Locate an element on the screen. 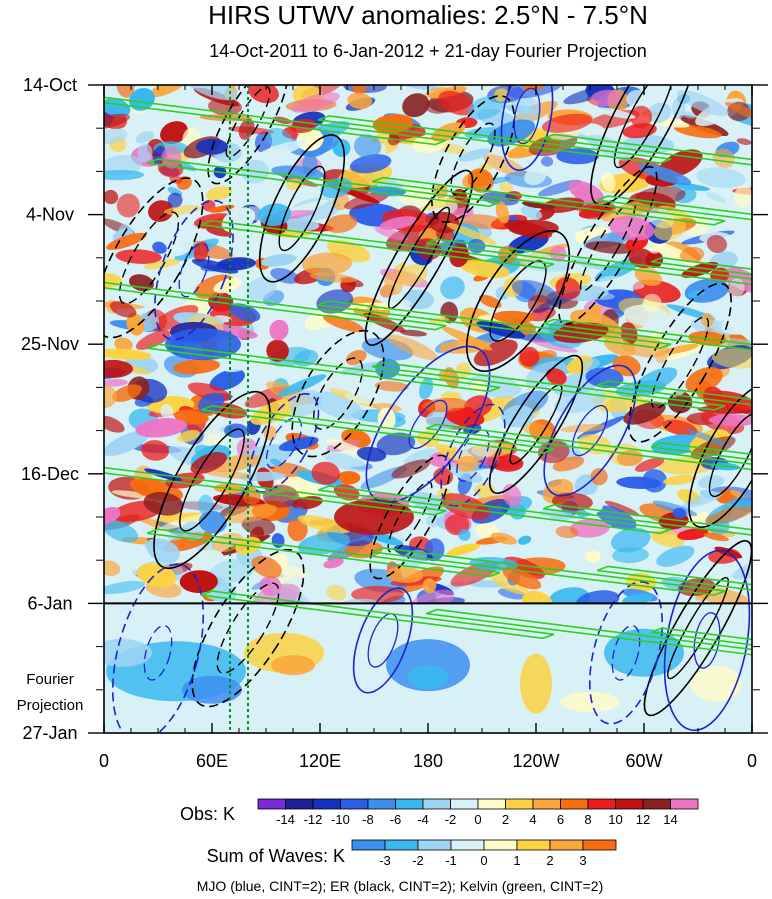  projection-cell is located at coordinates (212, 689).